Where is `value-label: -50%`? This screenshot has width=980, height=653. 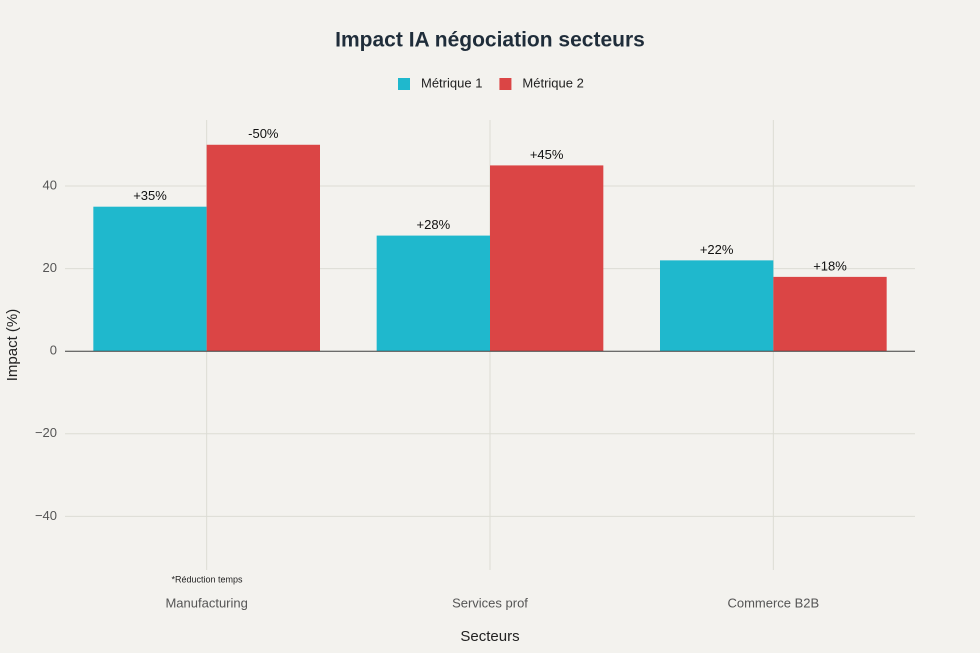 value-label: -50% is located at coordinates (263, 133).